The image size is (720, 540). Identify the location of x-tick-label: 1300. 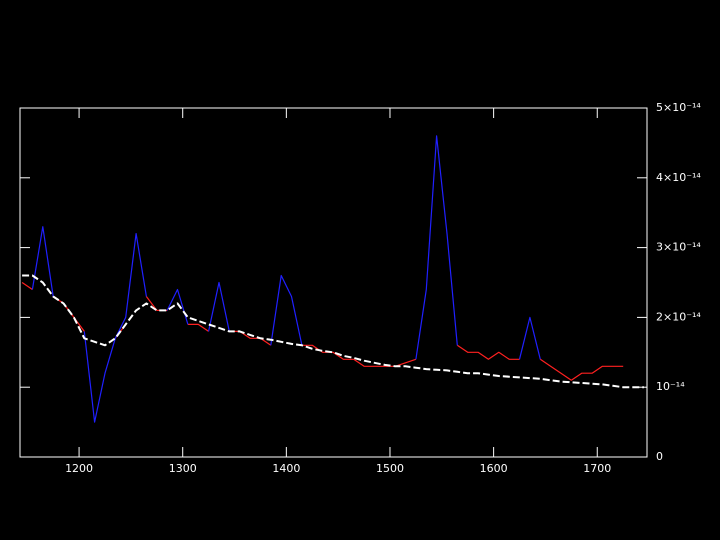
(183, 468).